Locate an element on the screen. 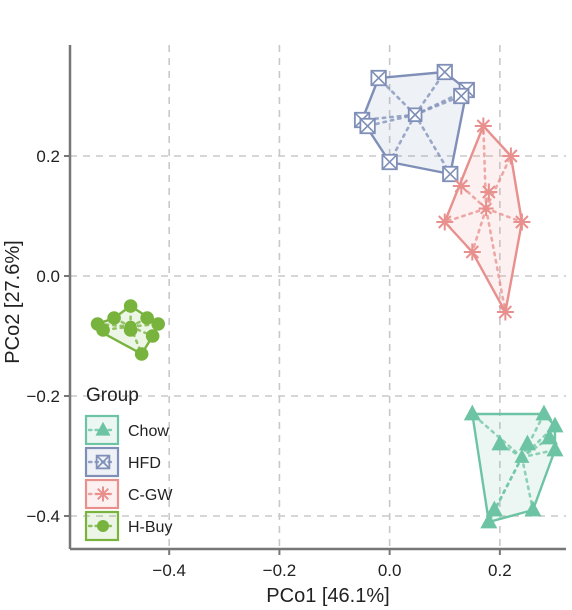 Image resolution: width=572 pixels, height=610 pixels. series-c-gw is located at coordinates (483, 219).